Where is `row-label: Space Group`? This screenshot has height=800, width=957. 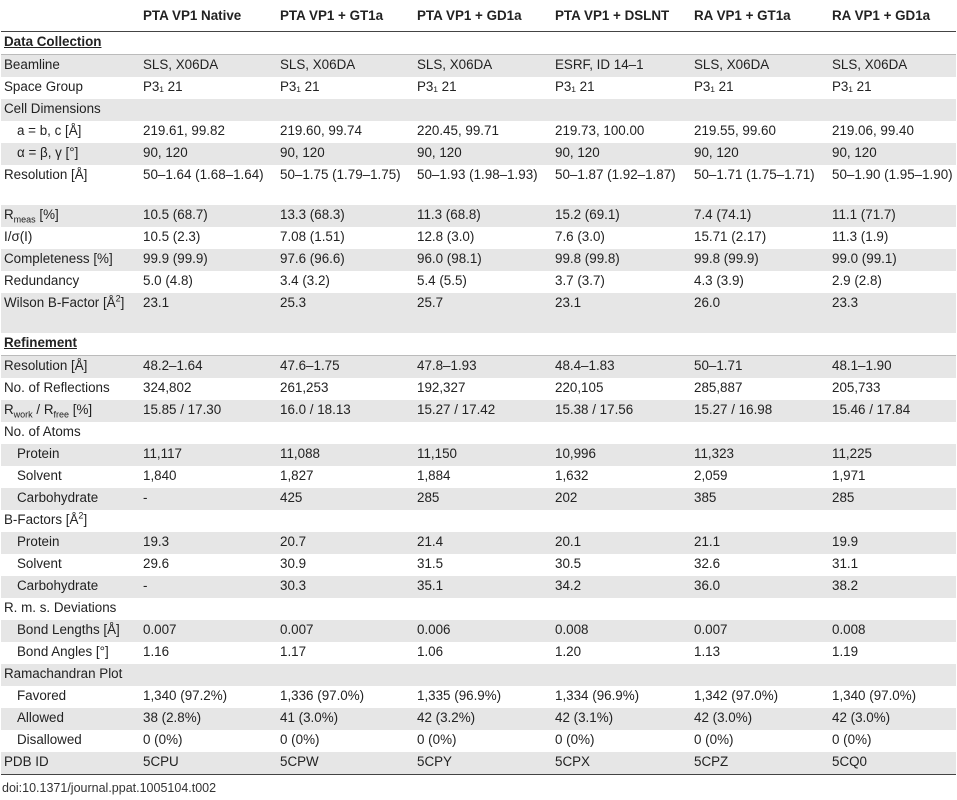
row-label: Space Group is located at coordinates (70, 88).